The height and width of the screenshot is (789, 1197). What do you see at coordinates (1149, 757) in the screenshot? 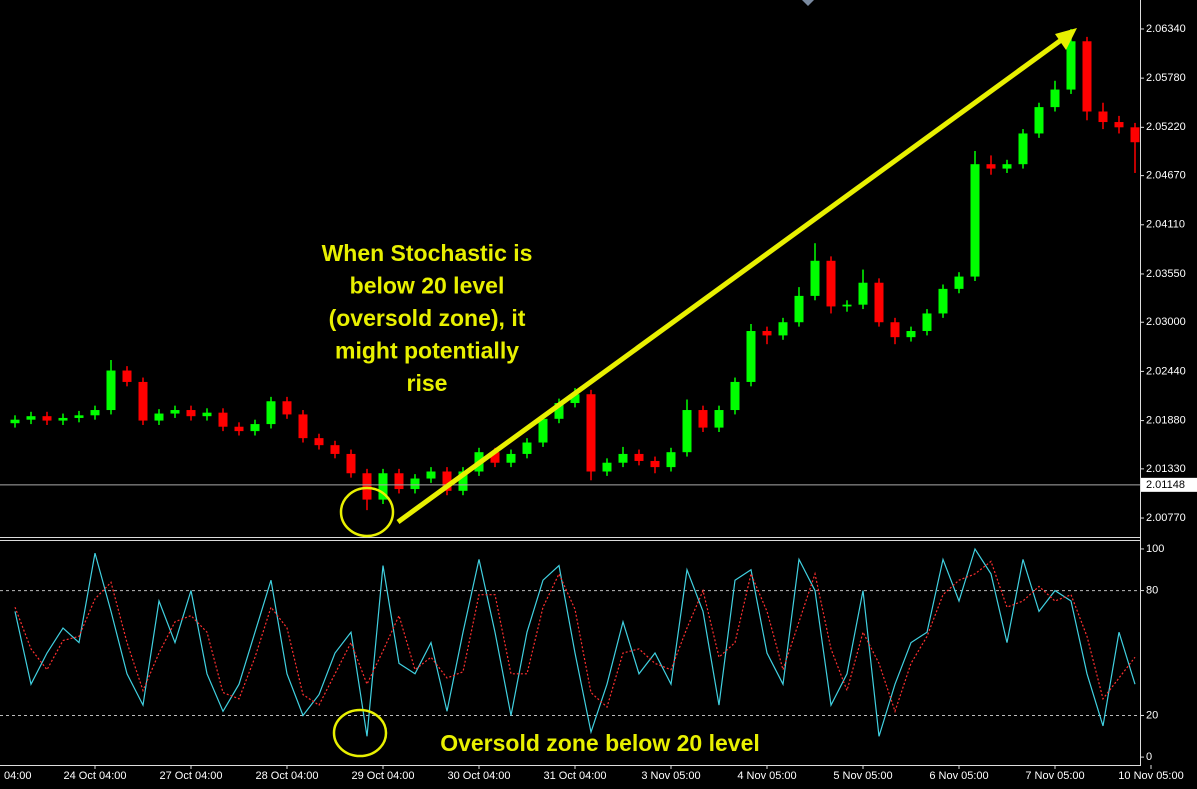
I see `y-tick-label: 0` at bounding box center [1149, 757].